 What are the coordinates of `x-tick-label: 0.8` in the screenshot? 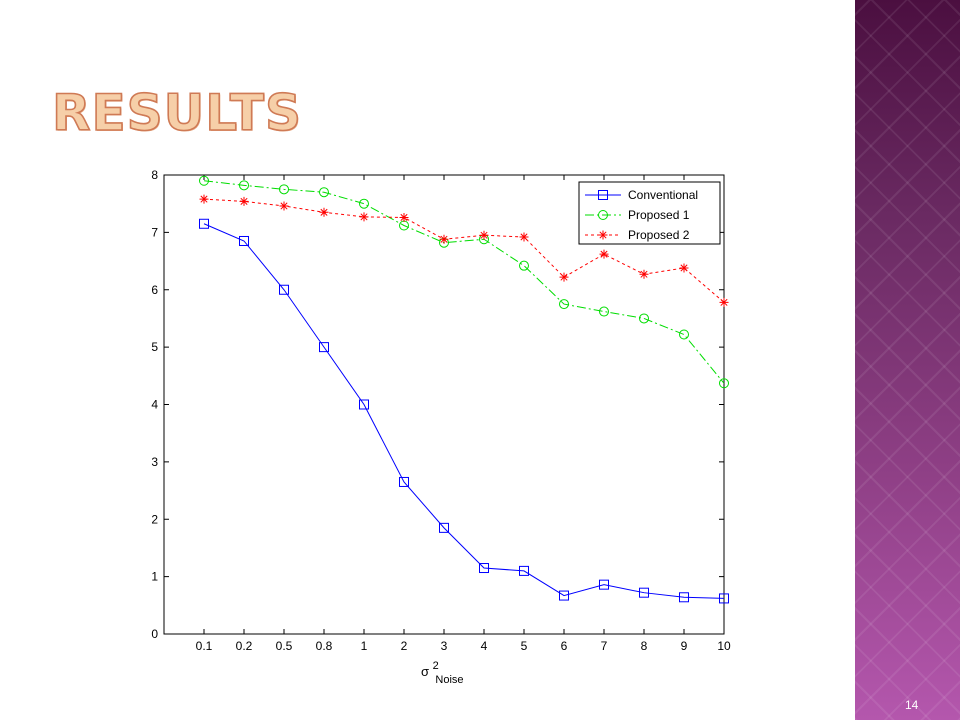 It's located at (324, 646).